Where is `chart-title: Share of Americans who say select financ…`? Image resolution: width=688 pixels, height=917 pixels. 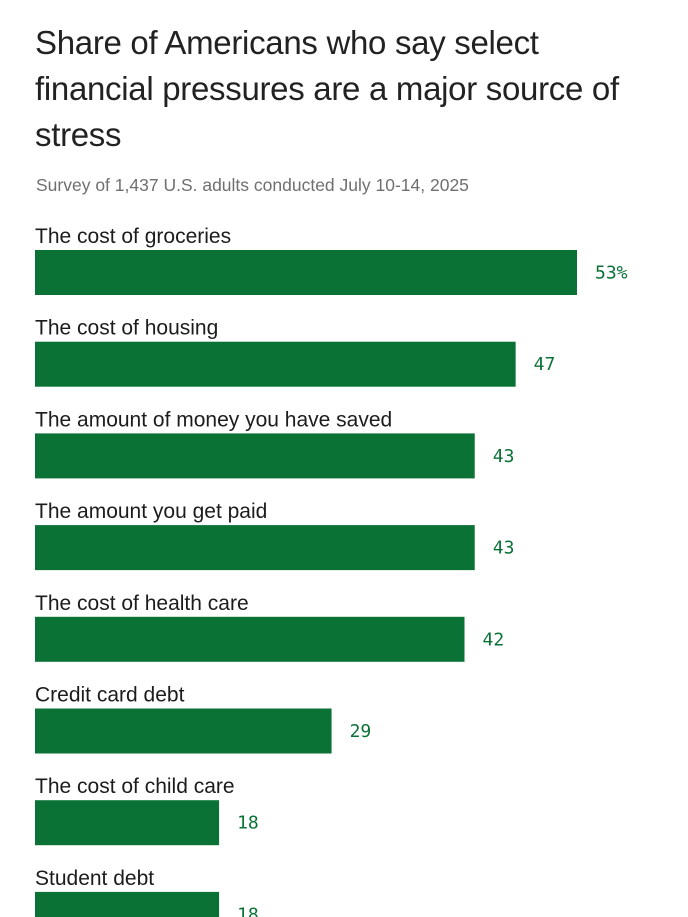 chart-title: Share of Americans who say select financ… is located at coordinates (327, 88).